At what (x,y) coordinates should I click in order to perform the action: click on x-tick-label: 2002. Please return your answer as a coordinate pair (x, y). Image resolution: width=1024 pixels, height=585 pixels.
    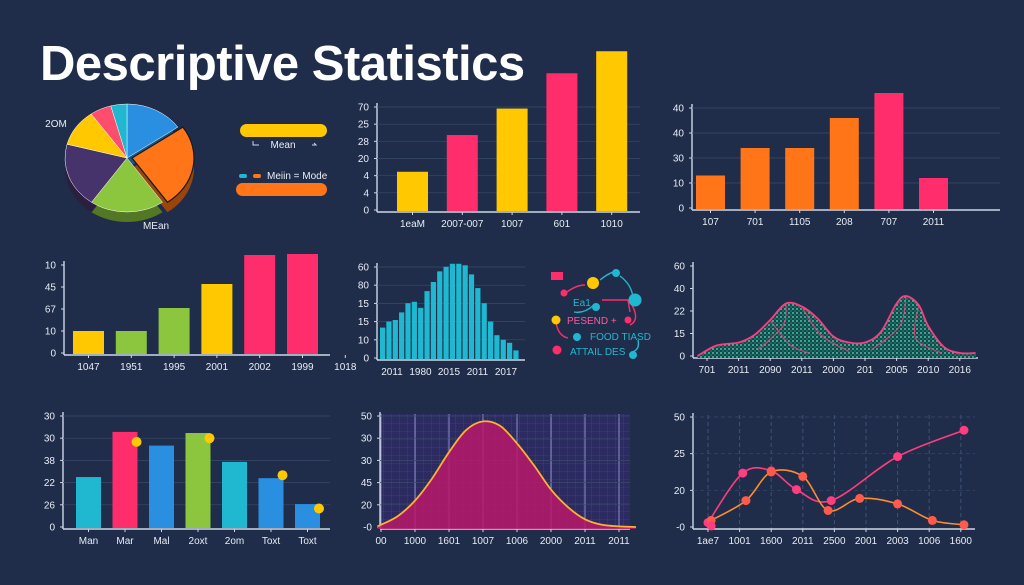
    Looking at the image, I should click on (260, 367).